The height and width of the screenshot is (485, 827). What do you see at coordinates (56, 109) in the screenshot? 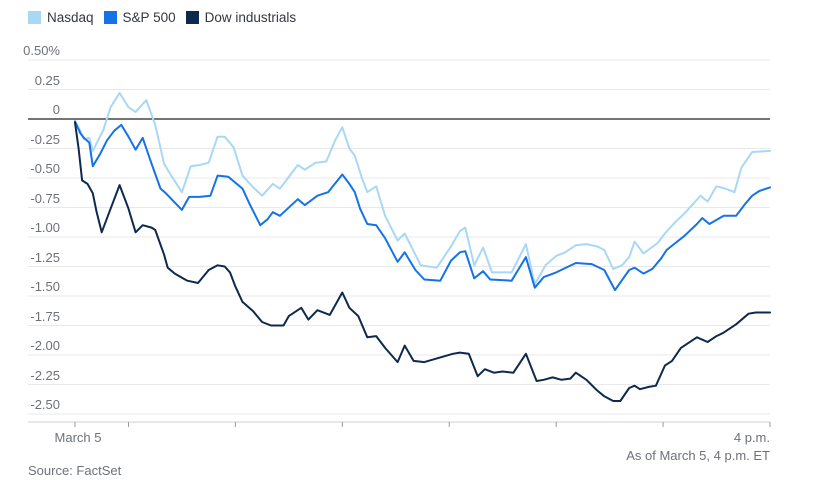
I see `y-axis-label: 0` at bounding box center [56, 109].